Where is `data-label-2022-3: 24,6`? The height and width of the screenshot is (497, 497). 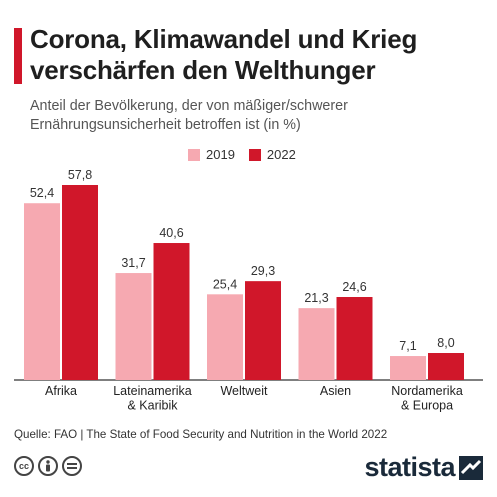
data-label-2022-3: 24,6 is located at coordinates (354, 287).